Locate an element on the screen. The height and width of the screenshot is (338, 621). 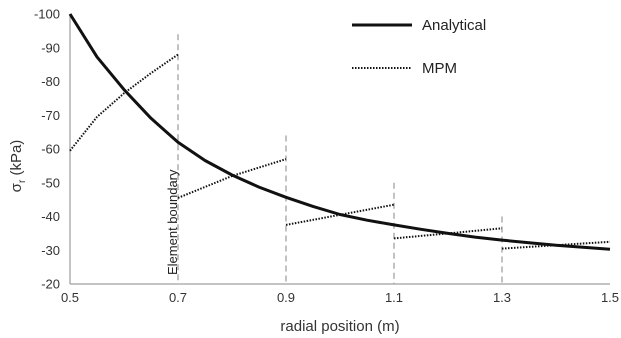
y-tick-label: -30 is located at coordinates (50, 250).